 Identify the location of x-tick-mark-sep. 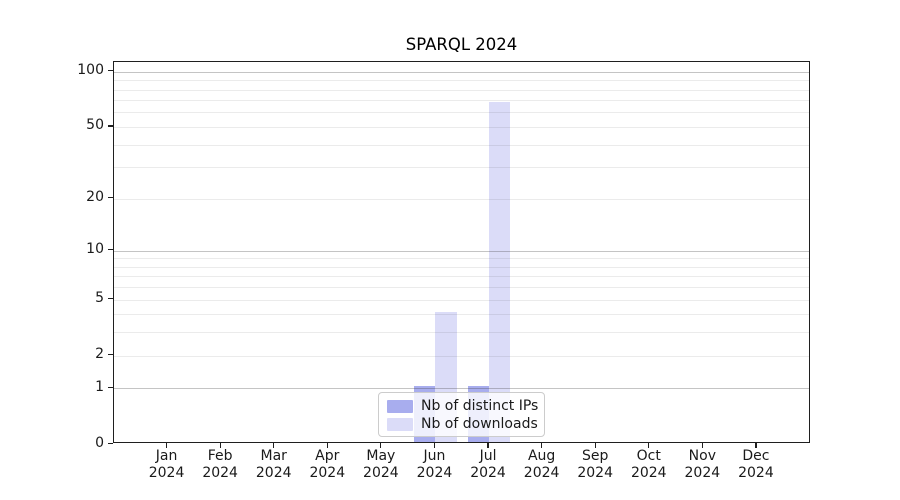
(595, 445).